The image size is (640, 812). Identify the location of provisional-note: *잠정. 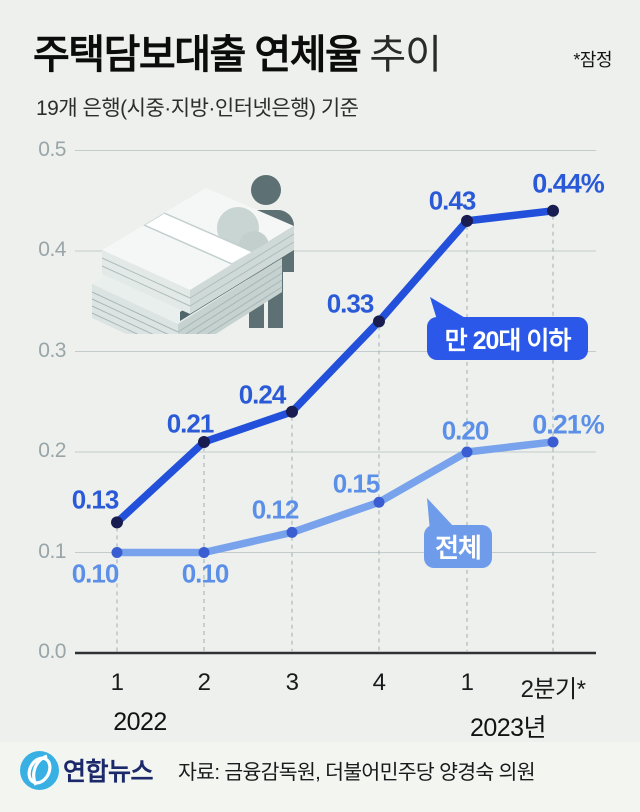
(592, 60).